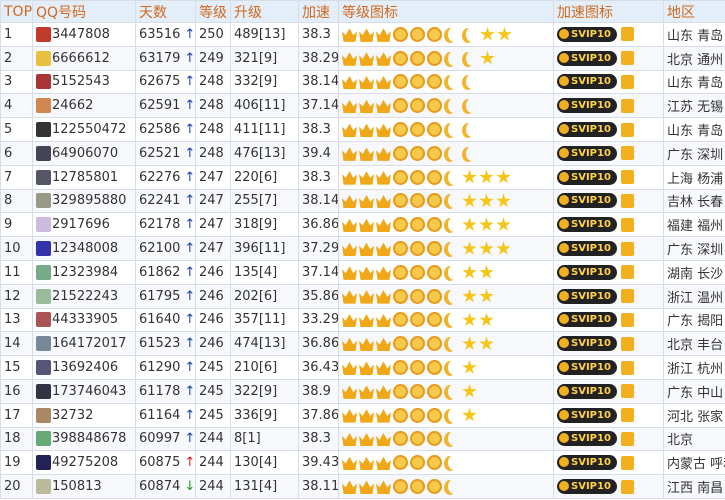  What do you see at coordinates (16, 177) in the screenshot?
I see `rank-cell: 7` at bounding box center [16, 177].